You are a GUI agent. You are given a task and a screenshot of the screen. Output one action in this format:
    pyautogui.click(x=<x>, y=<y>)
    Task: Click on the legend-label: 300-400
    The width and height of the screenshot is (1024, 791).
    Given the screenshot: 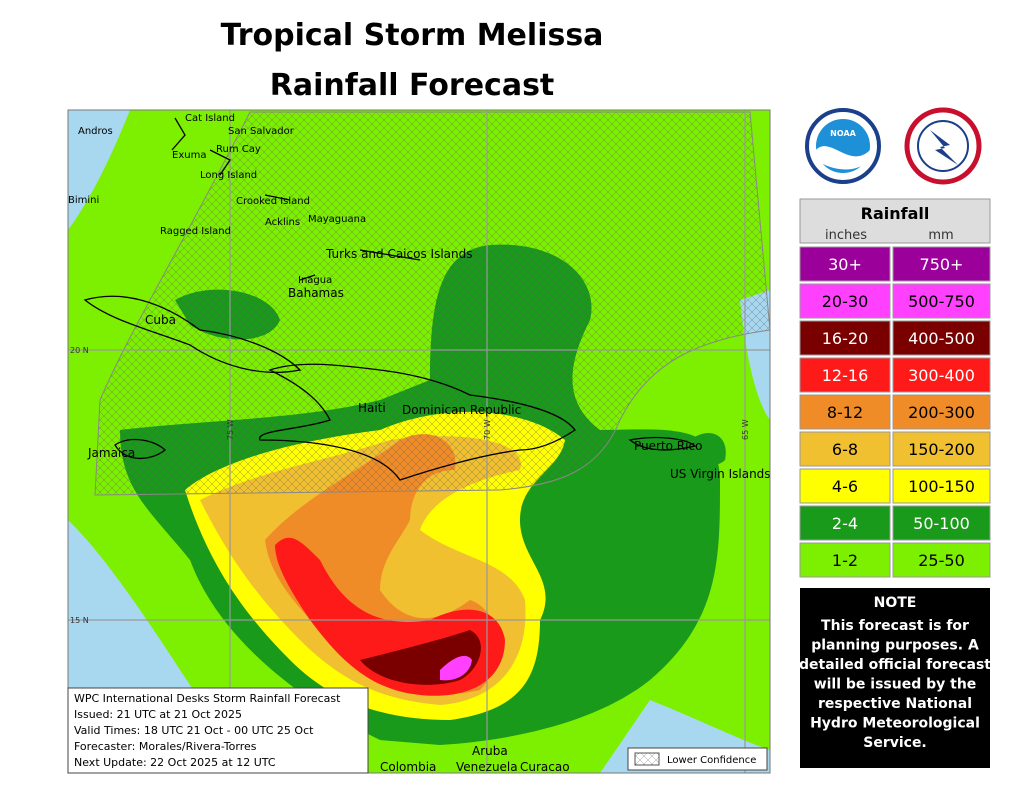 What is the action you would take?
    pyautogui.click(x=941, y=375)
    